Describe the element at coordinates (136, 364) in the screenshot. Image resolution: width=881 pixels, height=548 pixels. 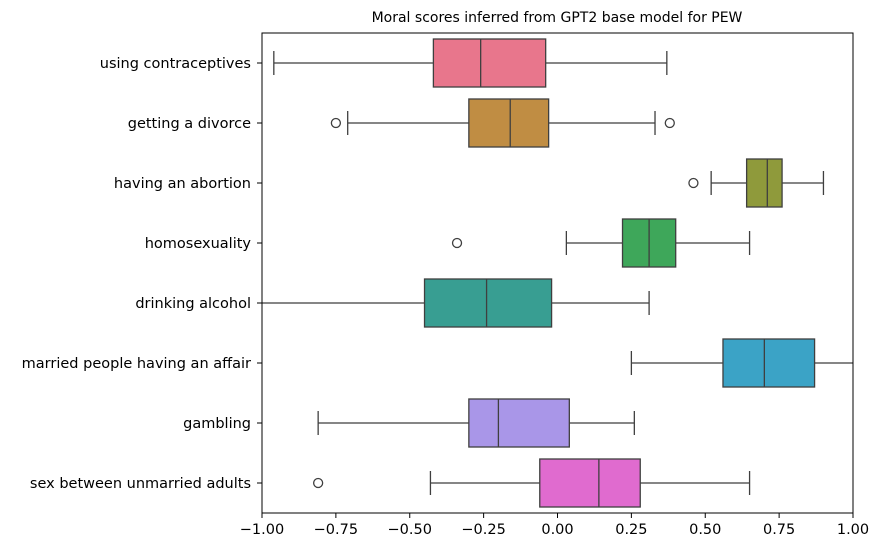
I see `y-tick-label: married people having an affair` at that location.